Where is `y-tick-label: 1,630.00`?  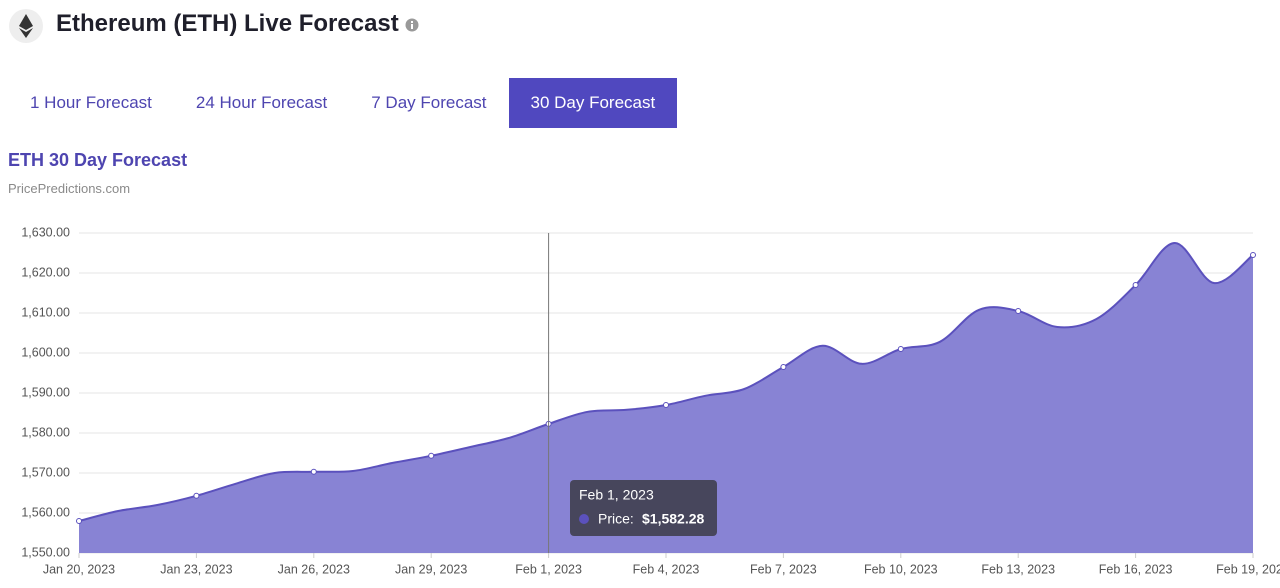 y-tick-label: 1,630.00 is located at coordinates (45, 232).